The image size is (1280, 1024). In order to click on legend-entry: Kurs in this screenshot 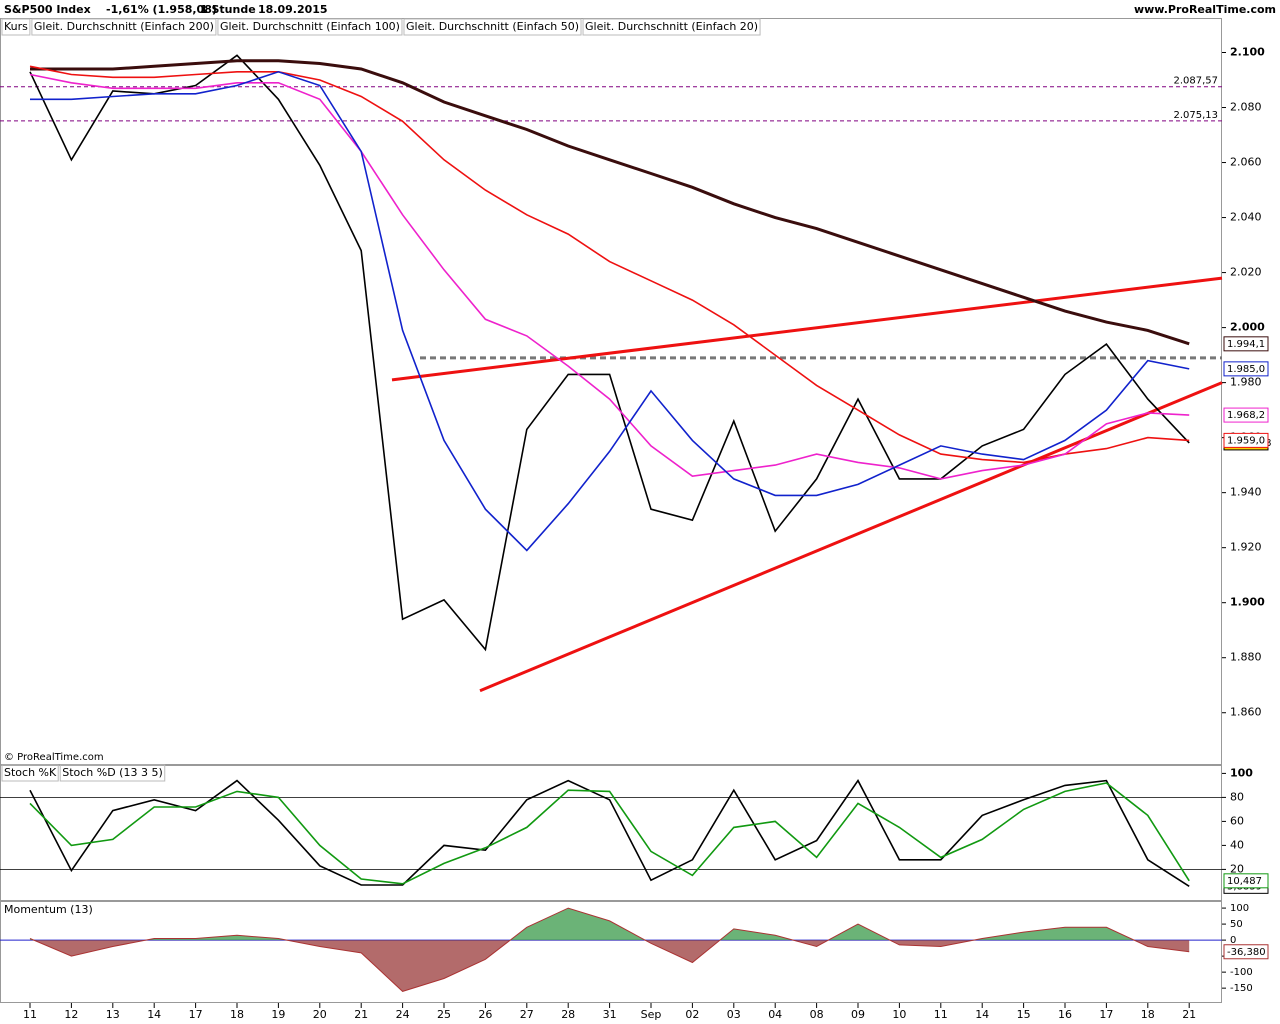, I will do `click(16, 26)`.